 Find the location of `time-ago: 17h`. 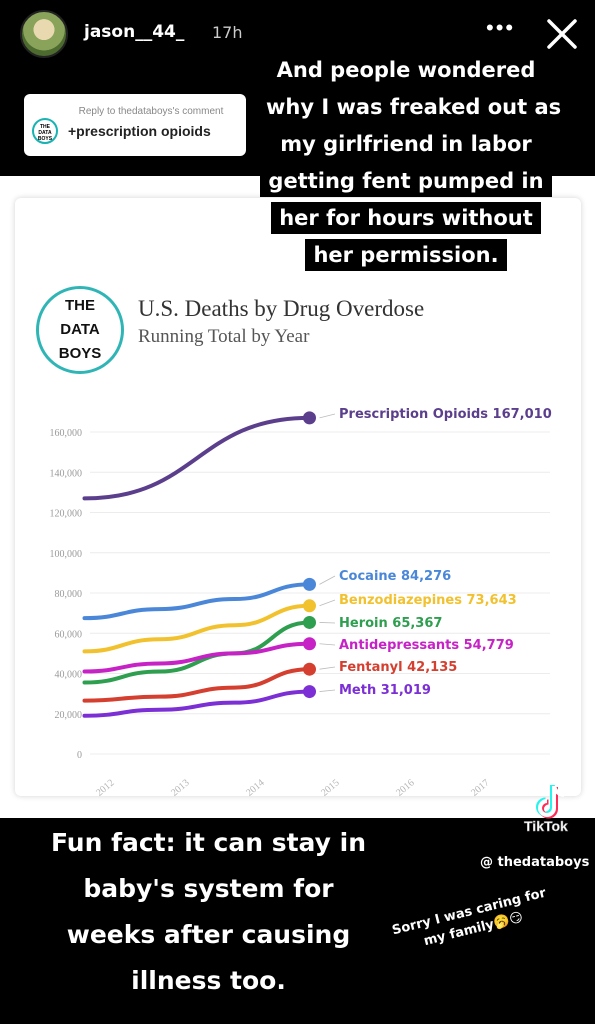

time-ago: 17h is located at coordinates (227, 32).